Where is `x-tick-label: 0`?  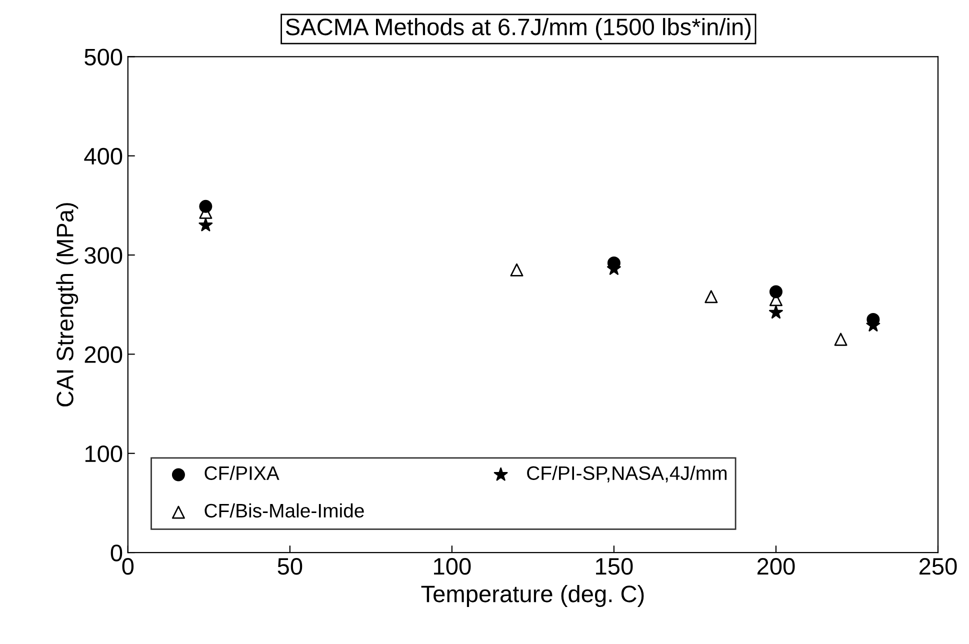
x-tick-label: 0 is located at coordinates (128, 566).